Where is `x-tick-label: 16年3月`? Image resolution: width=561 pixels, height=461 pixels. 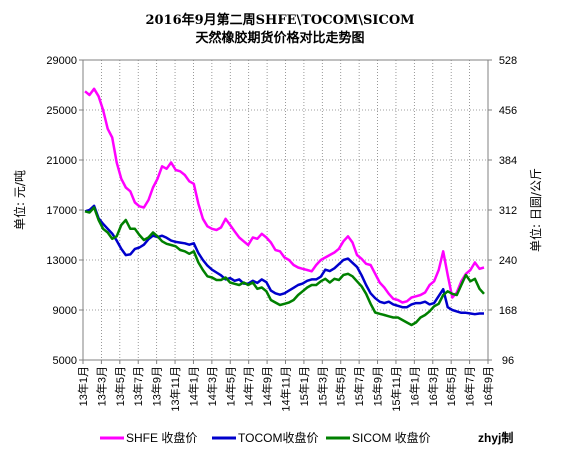
x-tick-label: 16年3月 is located at coordinates (433, 386).